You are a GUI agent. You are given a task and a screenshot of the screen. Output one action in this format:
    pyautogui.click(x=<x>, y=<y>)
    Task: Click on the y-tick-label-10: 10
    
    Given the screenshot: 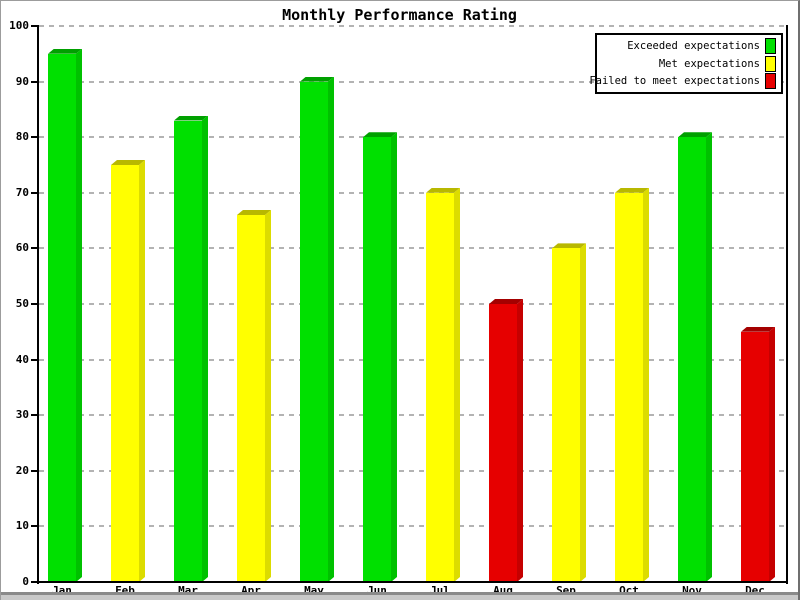 What is the action you would take?
    pyautogui.click(x=22, y=526)
    